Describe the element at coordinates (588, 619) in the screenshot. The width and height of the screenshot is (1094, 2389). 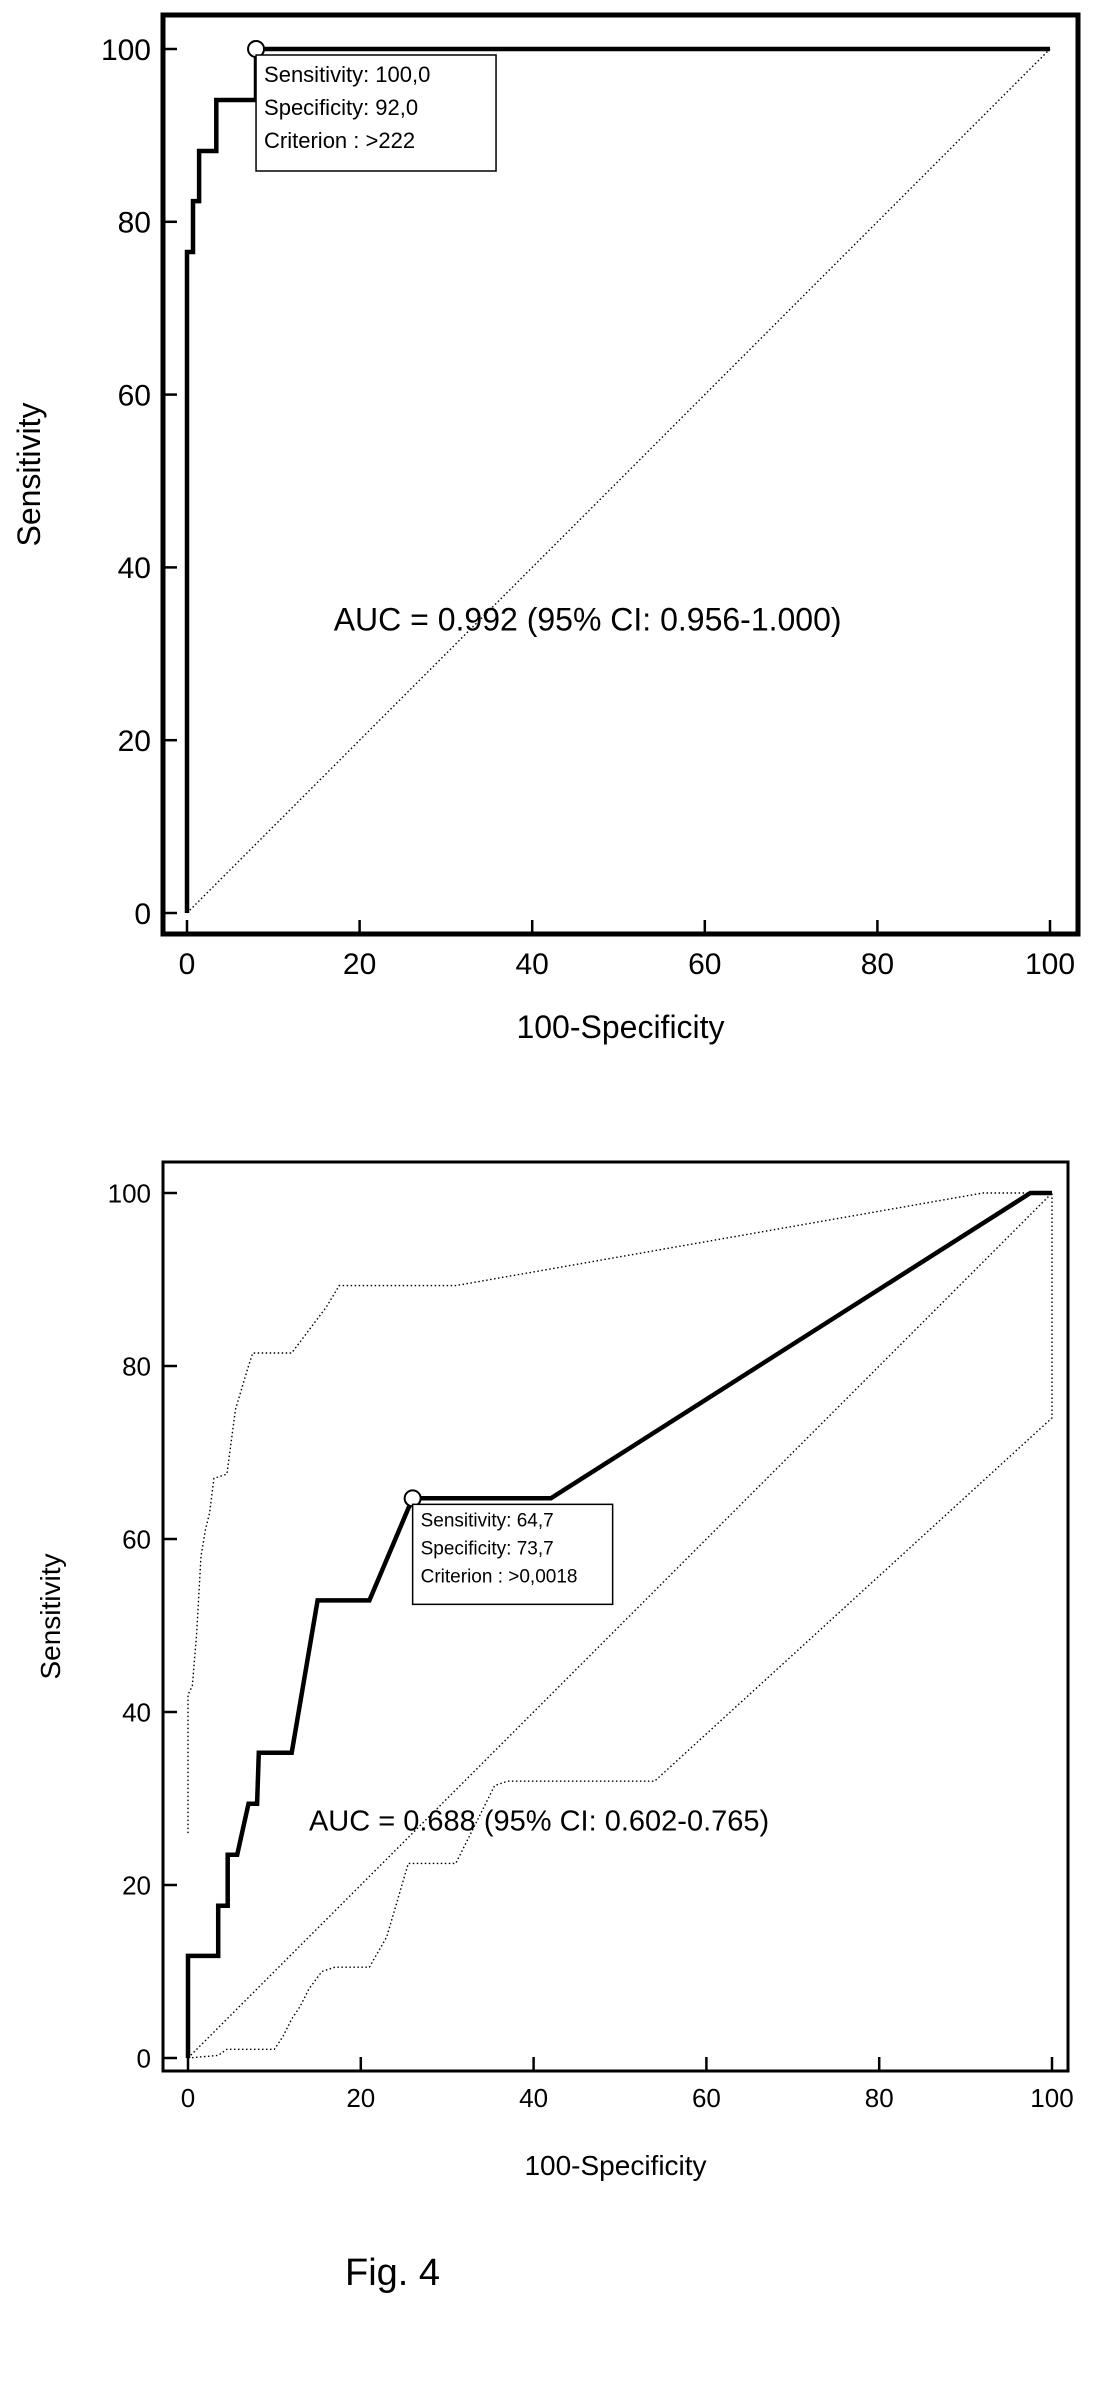
I see `auc-label: AUC = 0.992 (95% CI: 0.956-1.000)` at that location.